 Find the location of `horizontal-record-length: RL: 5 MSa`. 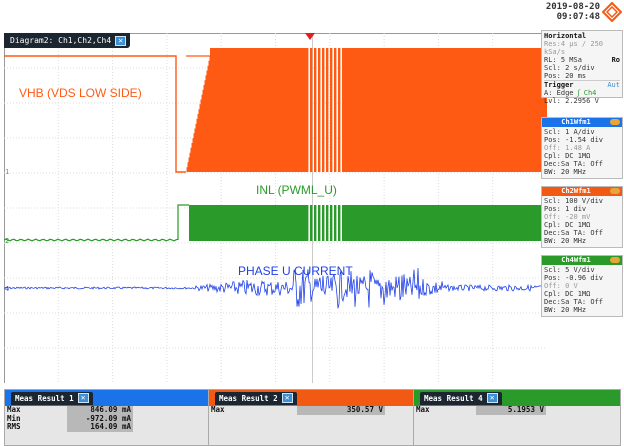

horizontal-record-length: RL: 5 MSa is located at coordinates (563, 60).